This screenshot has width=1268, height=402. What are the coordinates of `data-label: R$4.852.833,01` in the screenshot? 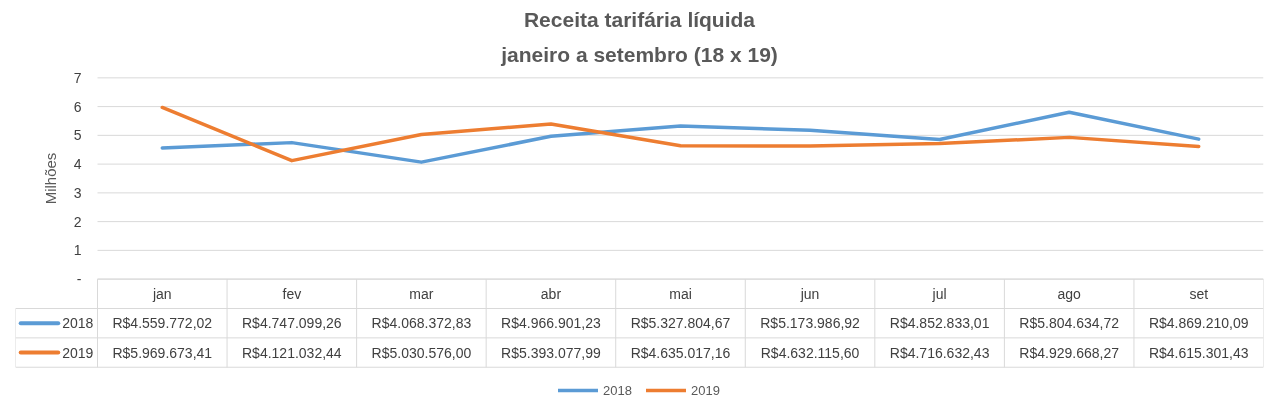 It's located at (939, 323).